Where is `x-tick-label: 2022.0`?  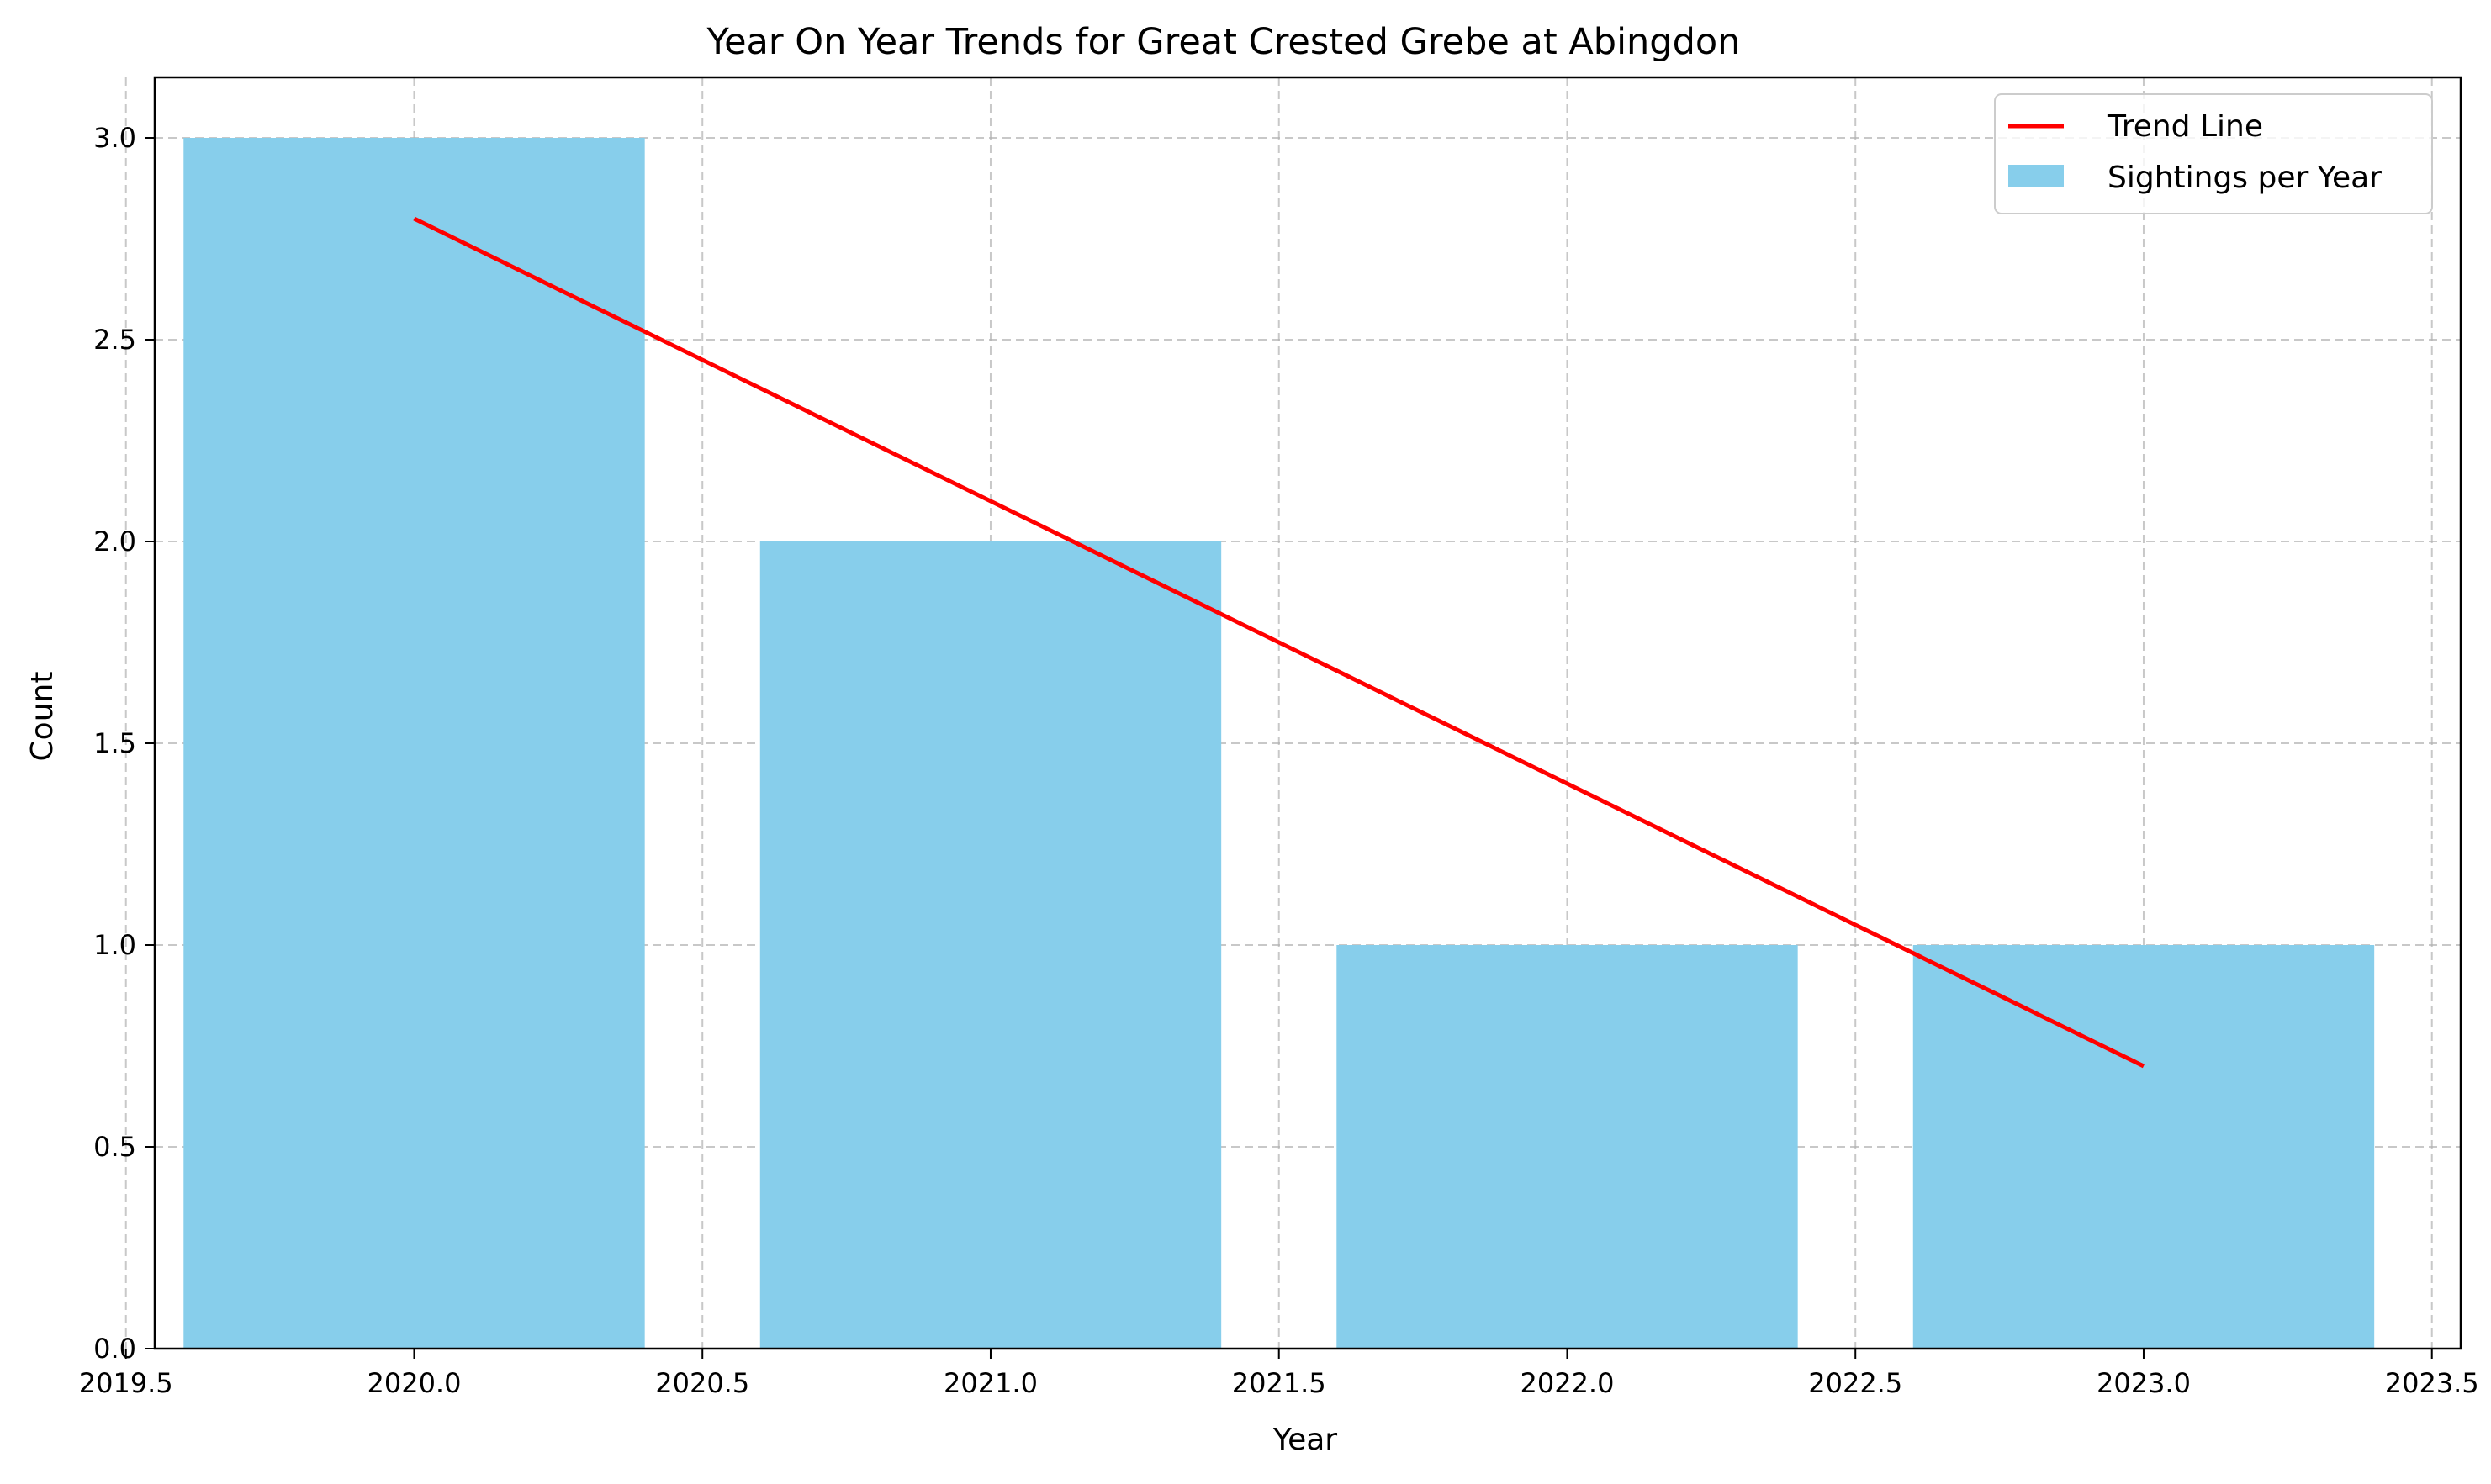 x-tick-label: 2022.0 is located at coordinates (1567, 1383).